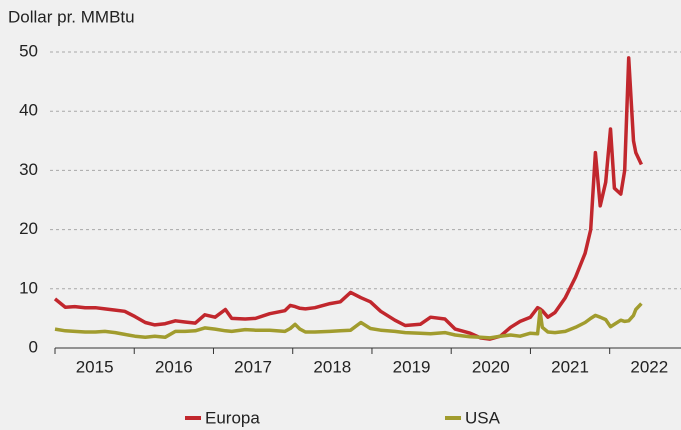 This screenshot has width=681, height=430. I want to click on y-tick-label: 10, so click(28, 287).